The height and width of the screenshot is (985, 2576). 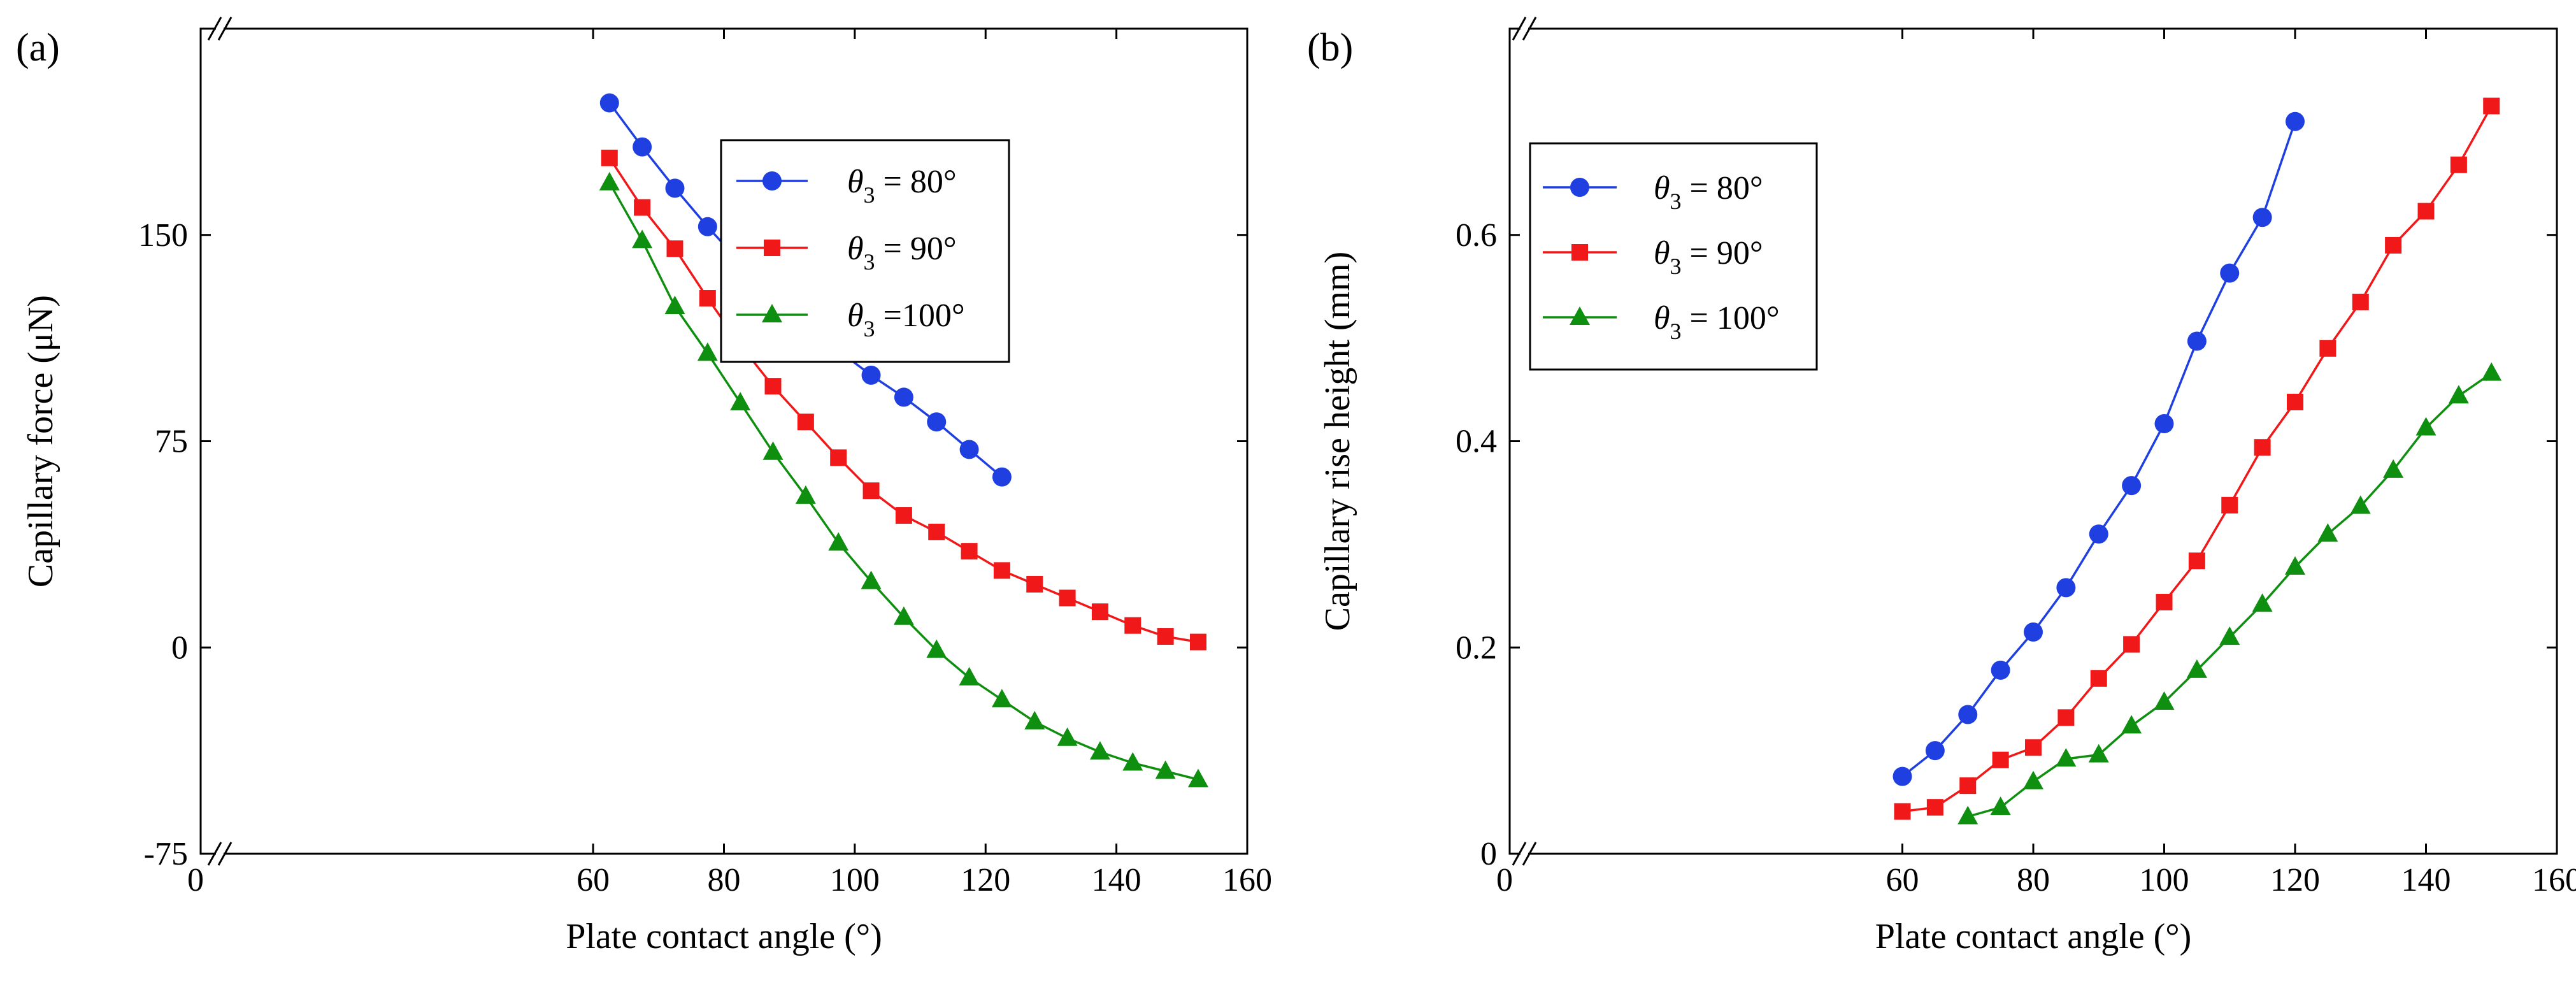 What do you see at coordinates (225, 854) in the screenshot?
I see `axis-break-bottom` at bounding box center [225, 854].